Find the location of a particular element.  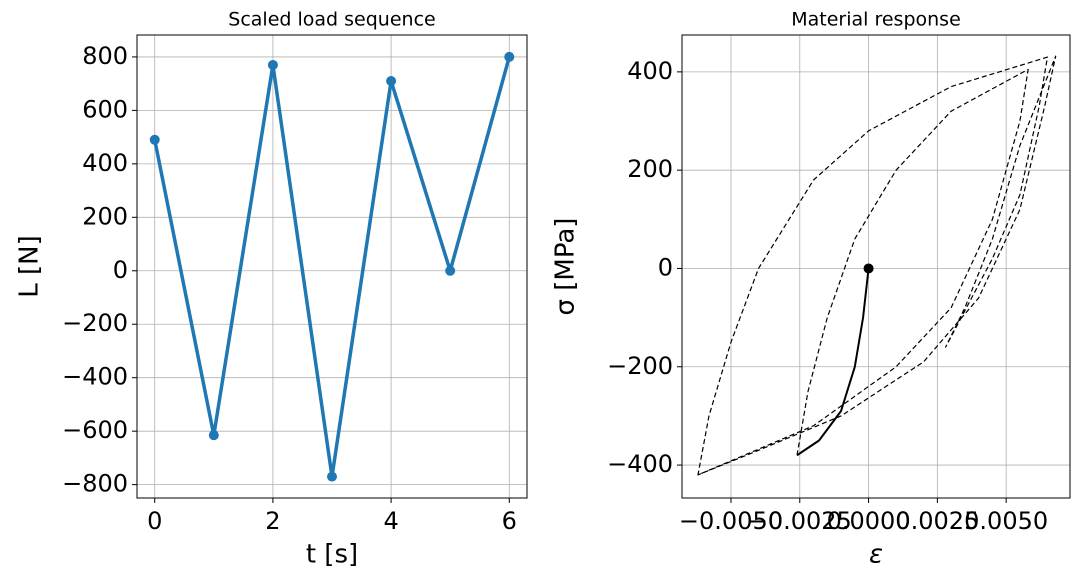

x-axis-label: ε is located at coordinates (876, 555).